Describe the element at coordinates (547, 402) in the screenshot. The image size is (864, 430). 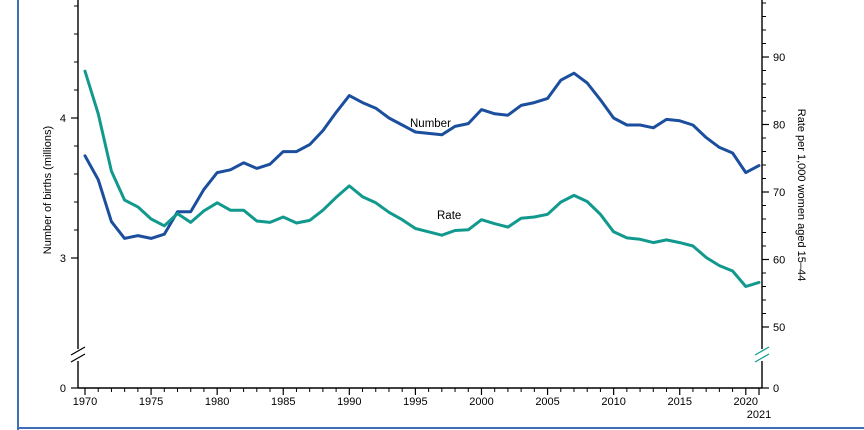
I see `x-tick-label: 2005` at that location.